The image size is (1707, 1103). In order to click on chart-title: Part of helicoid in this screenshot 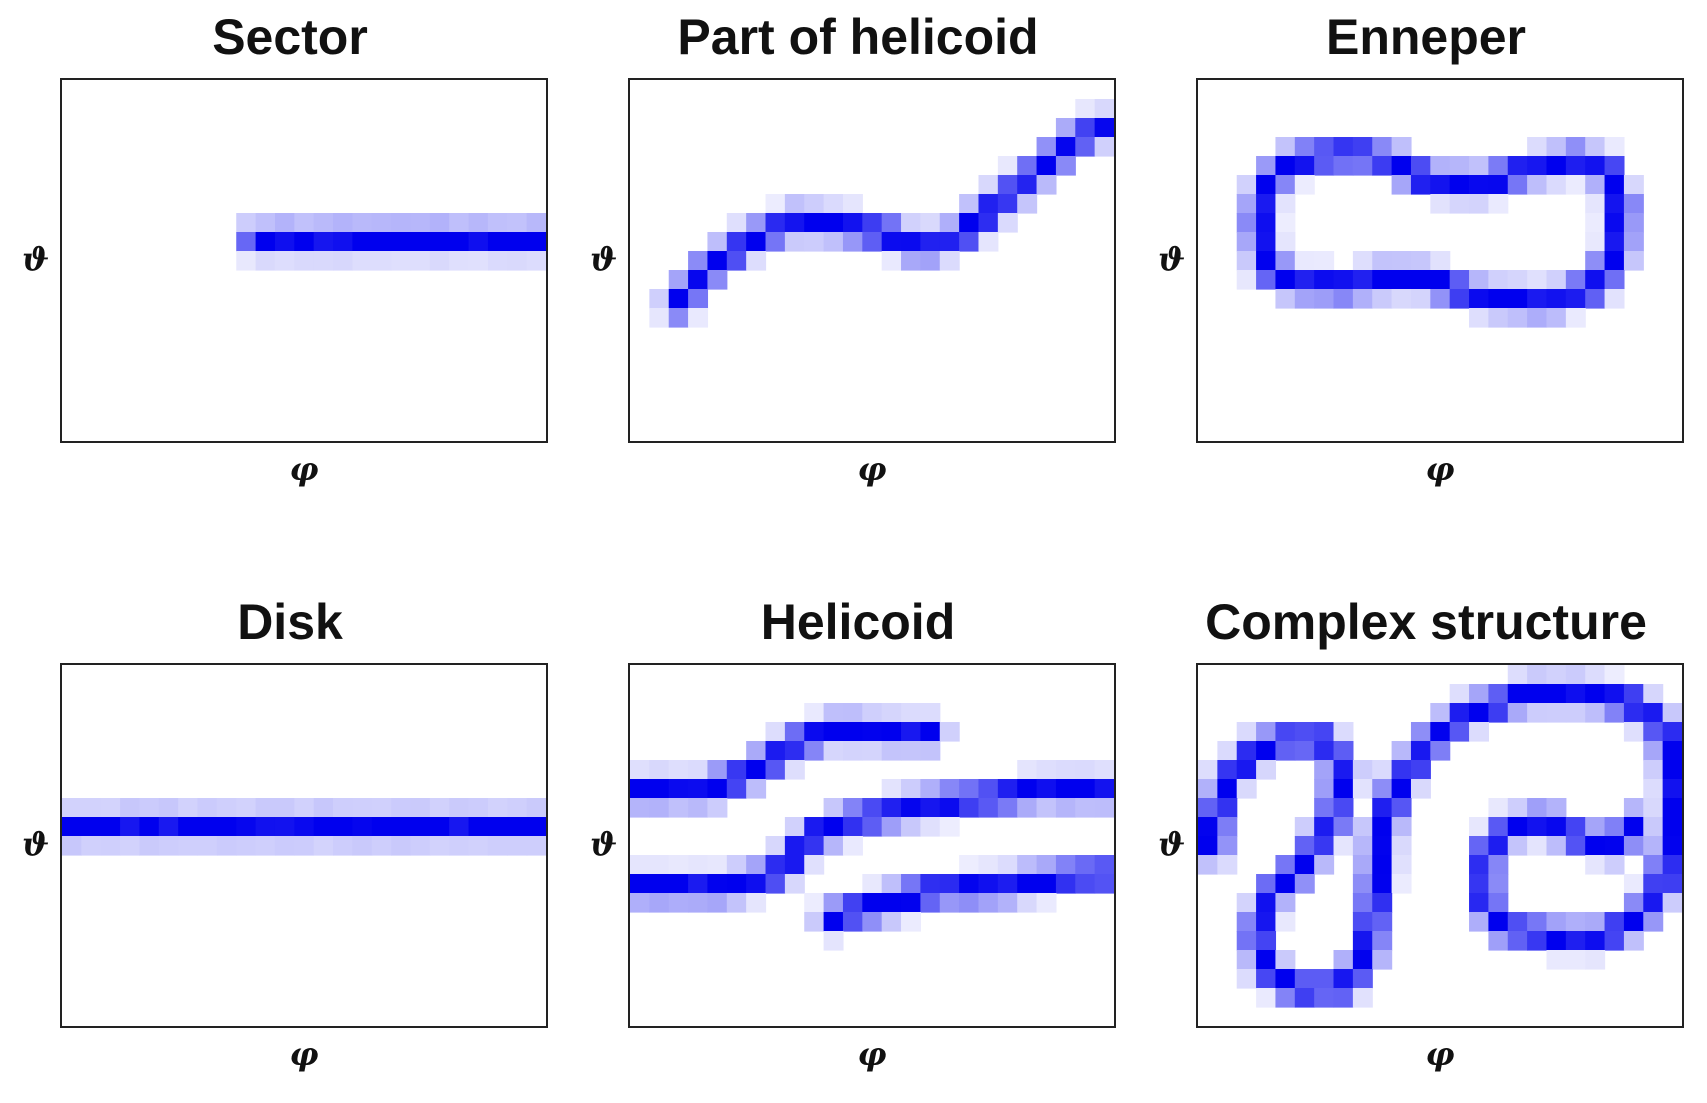, I will do `click(858, 37)`.